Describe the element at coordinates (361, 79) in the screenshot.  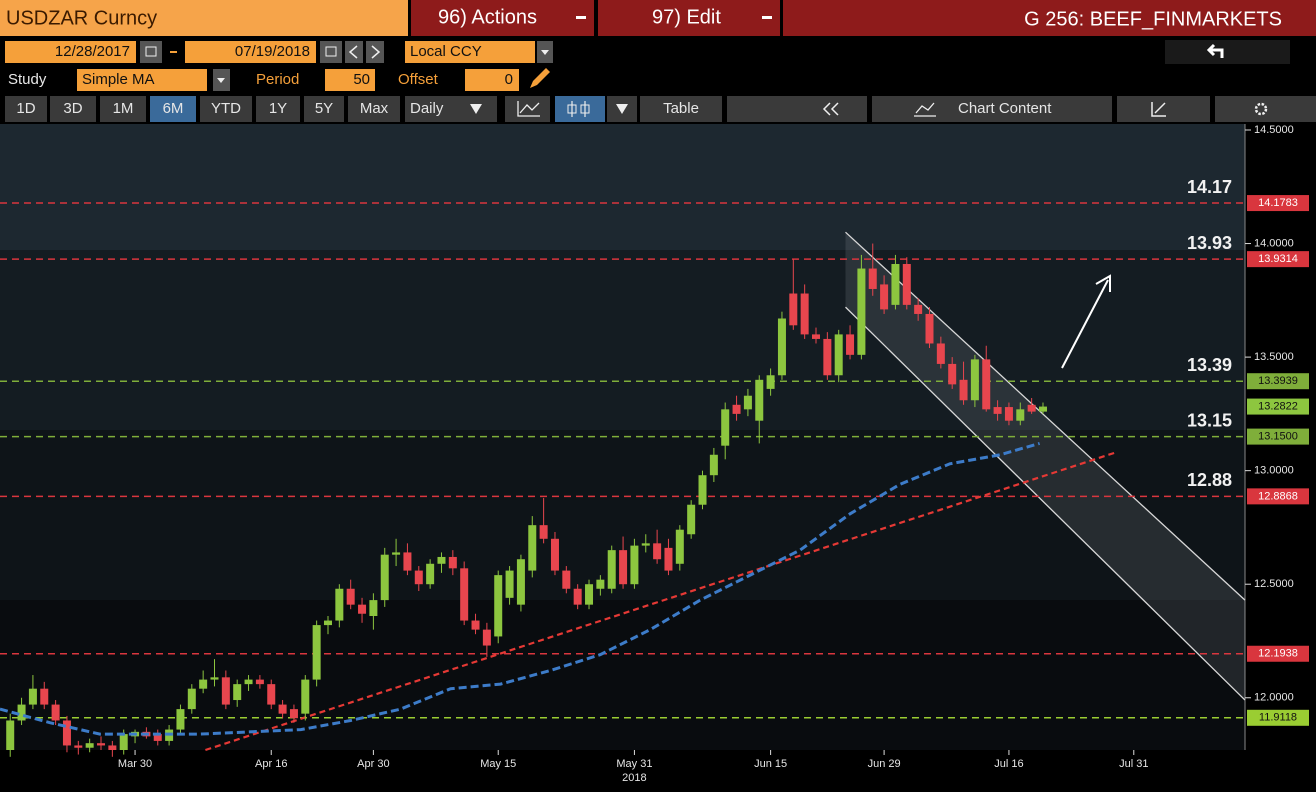
I see `period: 50` at that location.